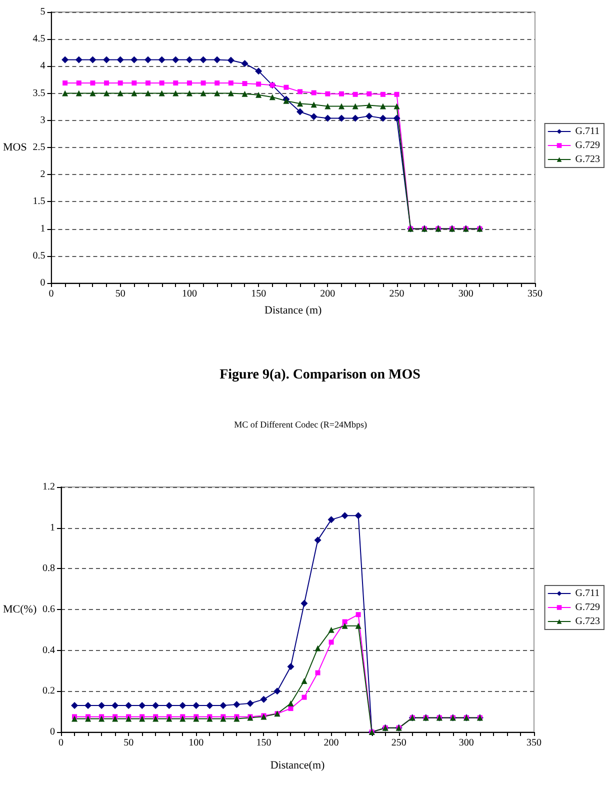 The image size is (614, 793). Describe the element at coordinates (39, 256) in the screenshot. I see `y-tick-label: 0.5` at that location.